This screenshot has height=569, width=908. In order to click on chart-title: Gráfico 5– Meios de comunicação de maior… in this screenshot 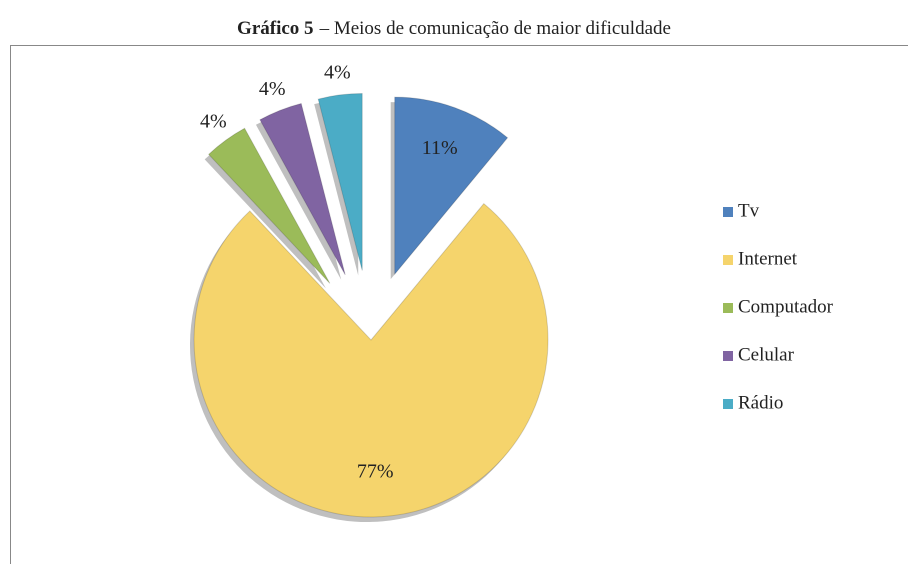, I will do `click(454, 28)`.